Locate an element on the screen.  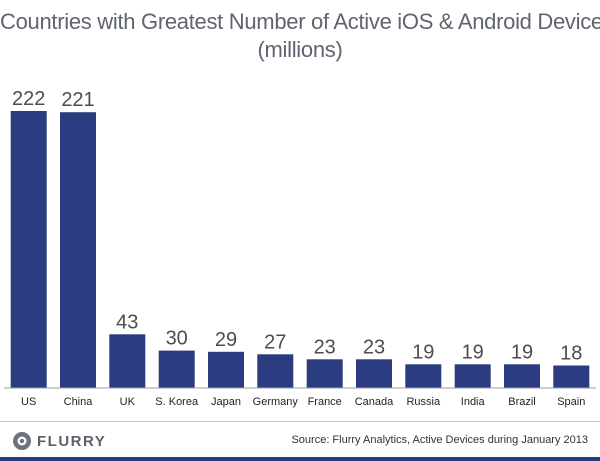
bar-india is located at coordinates (472, 376).